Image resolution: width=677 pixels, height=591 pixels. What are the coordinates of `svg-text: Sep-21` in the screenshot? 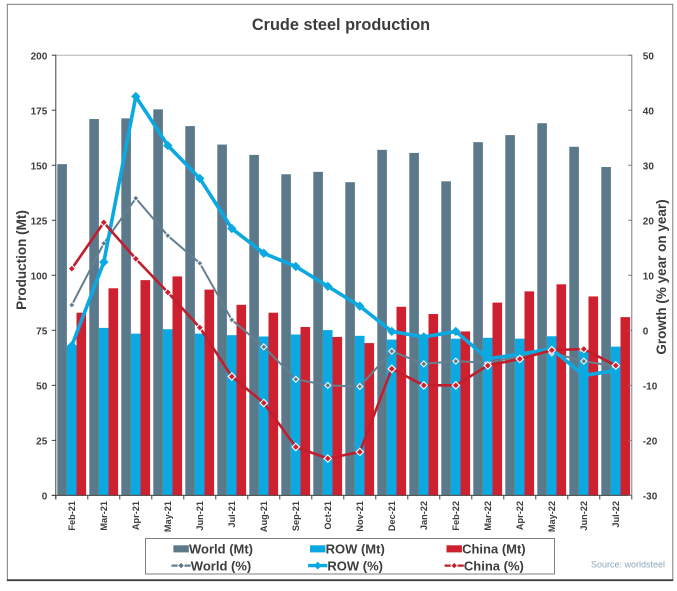 It's located at (296, 516).